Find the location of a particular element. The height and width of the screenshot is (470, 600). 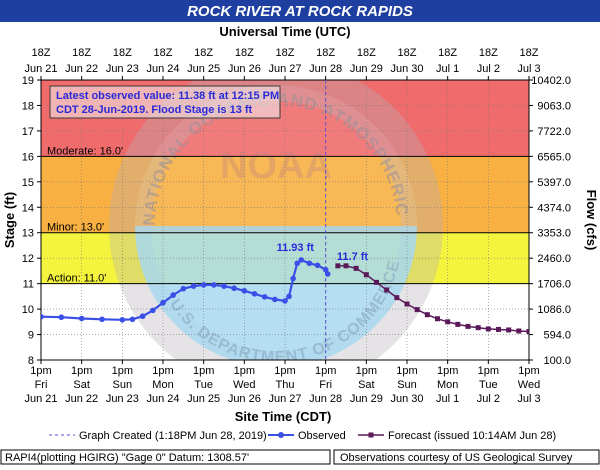

top-tick-date: Jun 27 is located at coordinates (284, 69).